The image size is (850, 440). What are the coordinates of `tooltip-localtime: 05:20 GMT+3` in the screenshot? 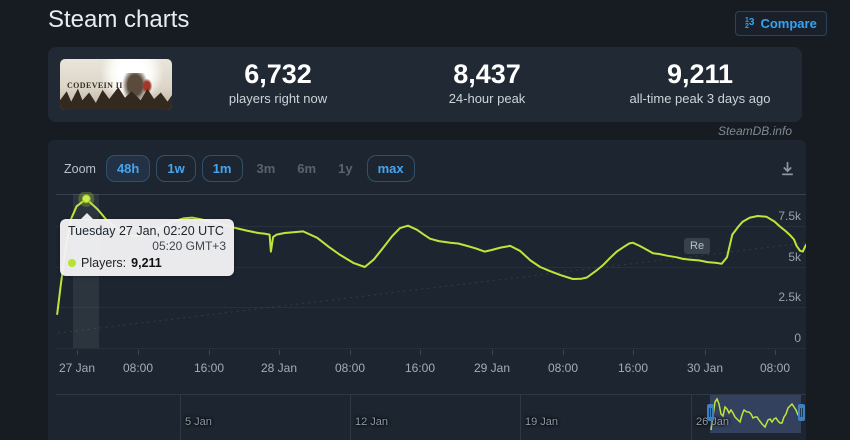 It's located at (189, 246).